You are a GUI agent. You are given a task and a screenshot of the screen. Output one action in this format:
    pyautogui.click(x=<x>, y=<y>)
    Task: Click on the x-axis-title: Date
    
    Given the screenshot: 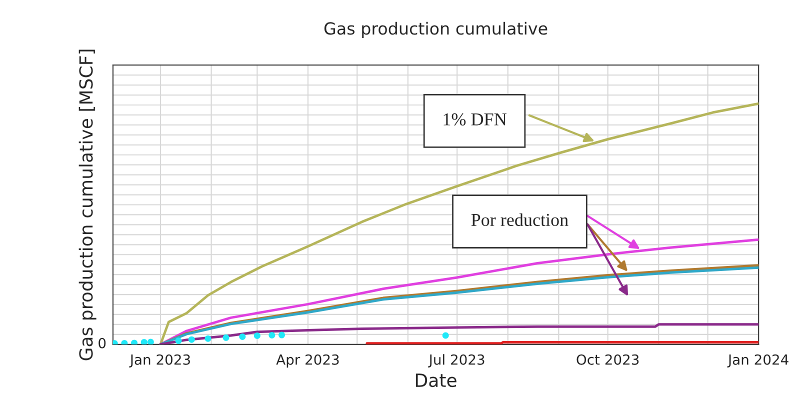 What is the action you would take?
    pyautogui.click(x=436, y=381)
    